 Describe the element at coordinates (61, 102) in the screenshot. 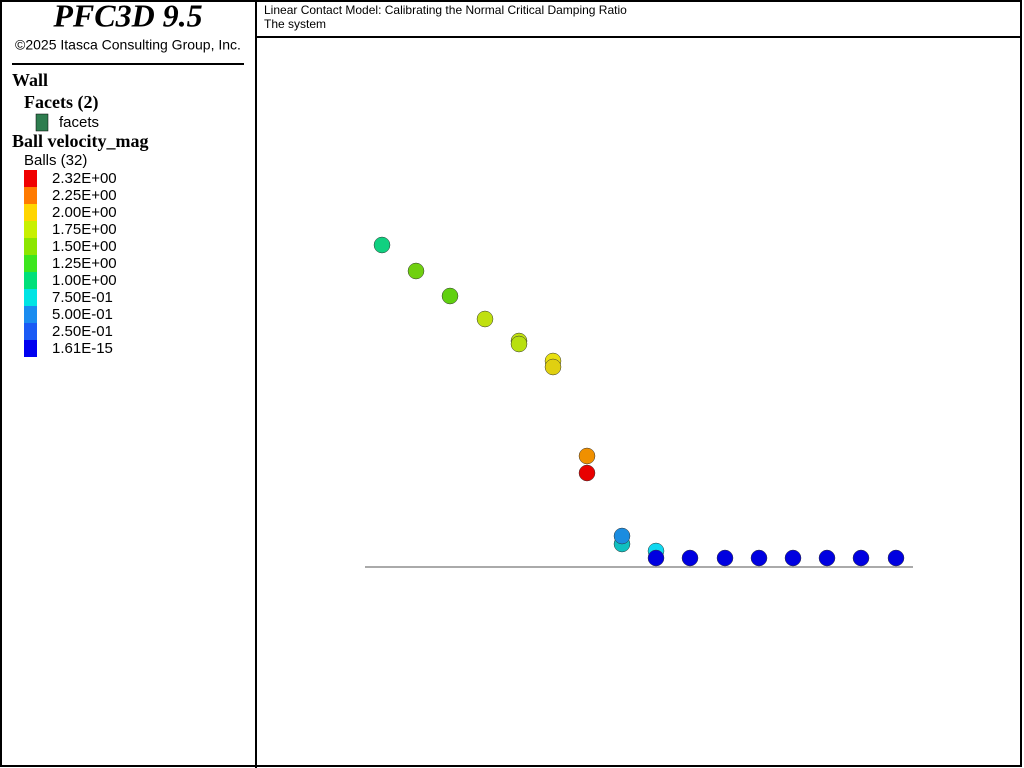

I see `facets-title: Facets (2)` at that location.